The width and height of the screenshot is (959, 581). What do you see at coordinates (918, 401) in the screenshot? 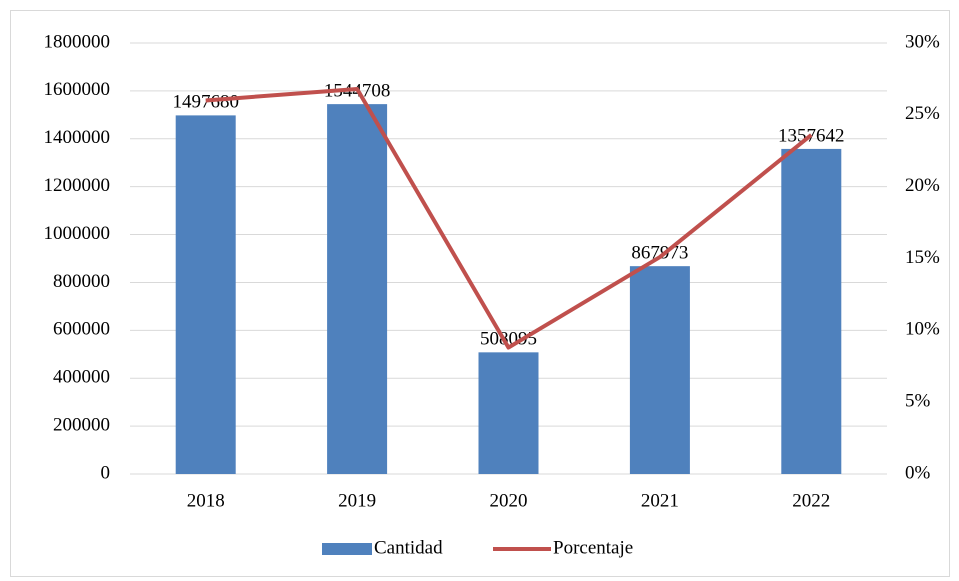
I see `y2-tick-label: 5%` at bounding box center [918, 401].